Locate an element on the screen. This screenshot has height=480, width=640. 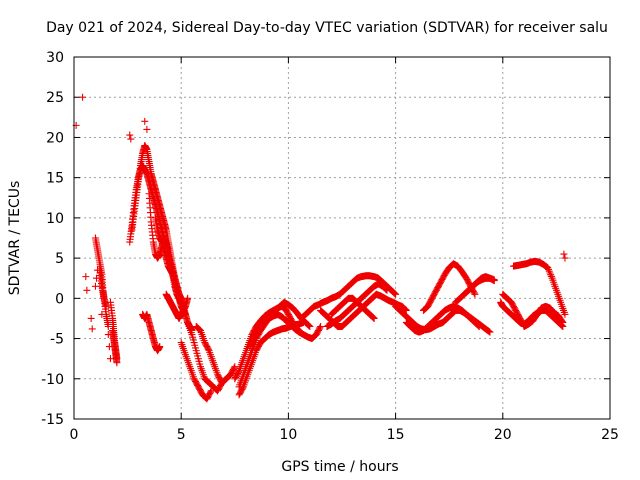
y-tick-label: 20 is located at coordinates (55, 138).